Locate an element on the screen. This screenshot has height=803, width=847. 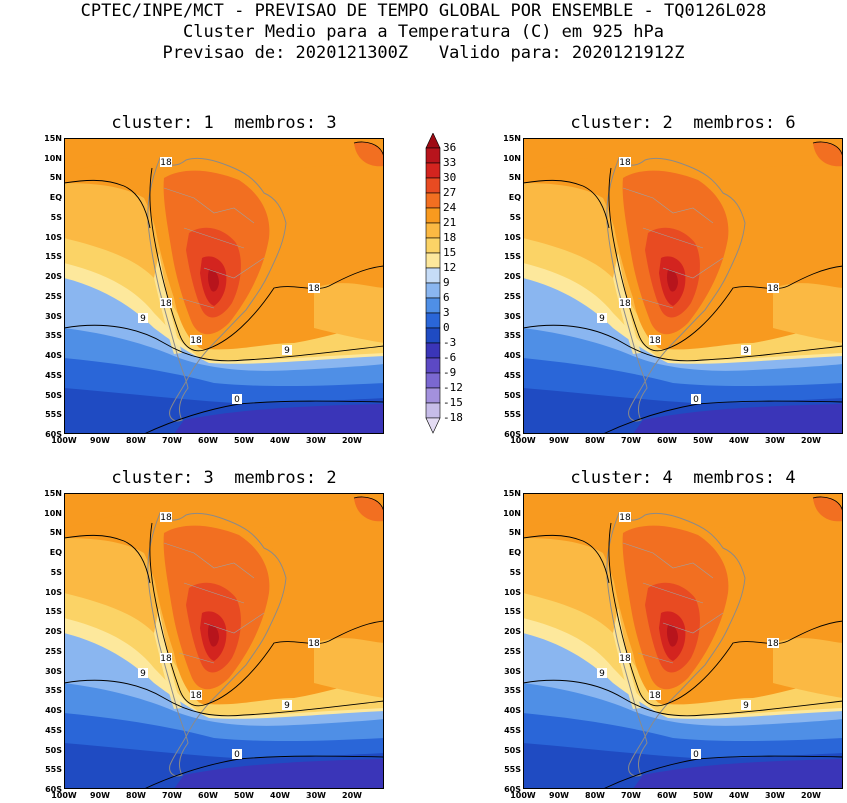
panel-4-title: cluster: 4 membros: 4 is located at coordinates (683, 478).